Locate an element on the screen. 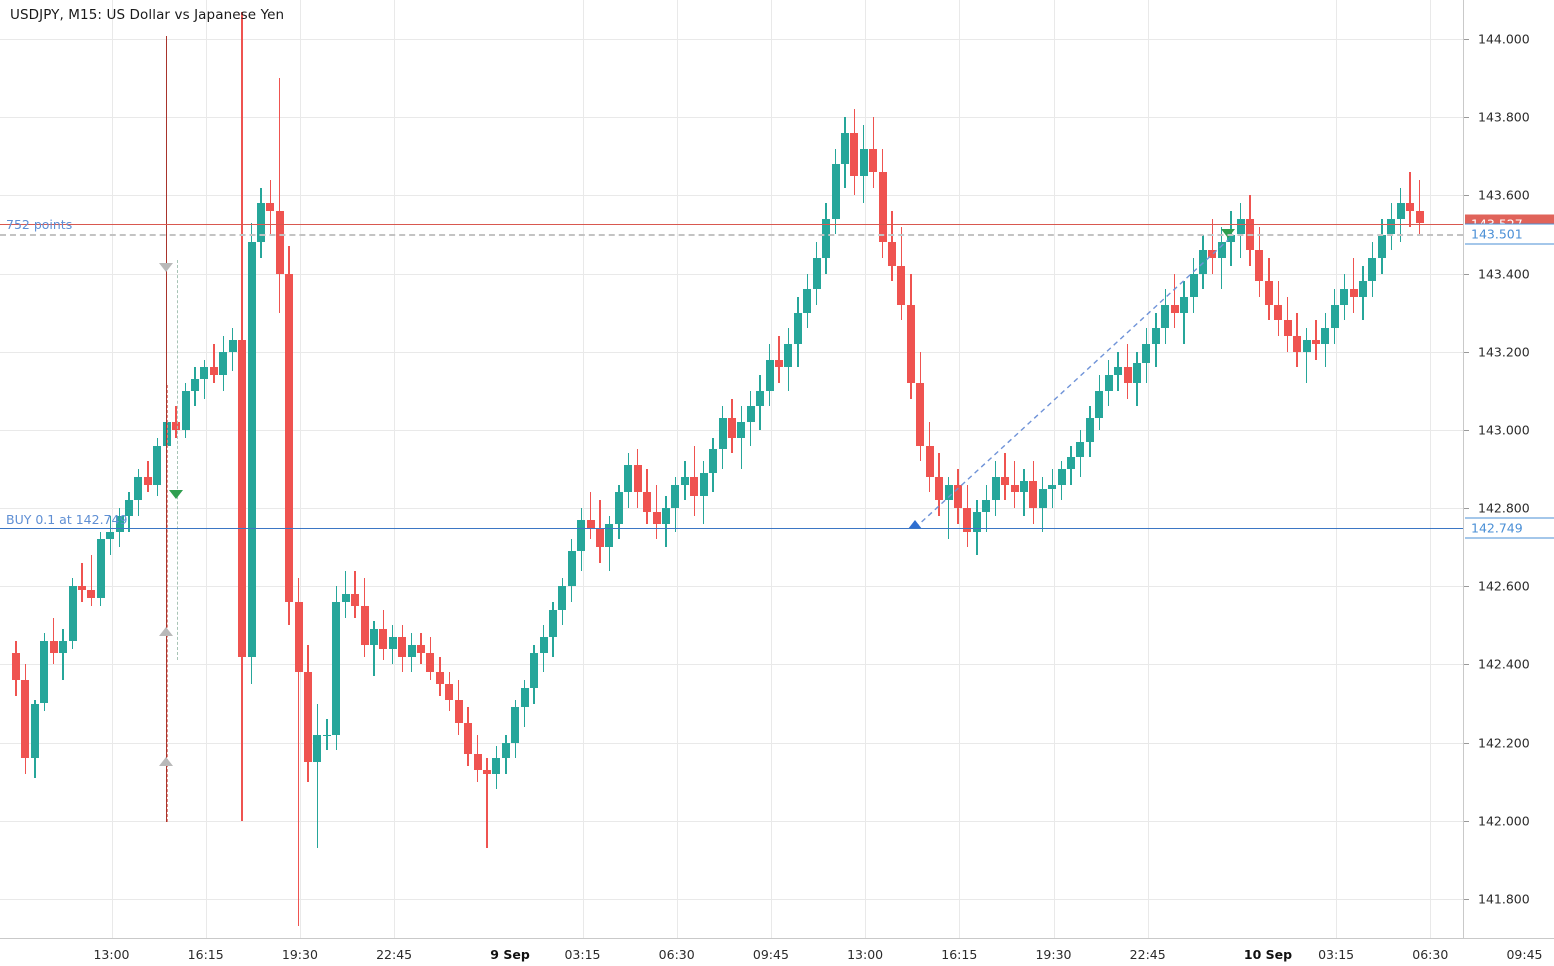  price-tick-label: 143.600 is located at coordinates (1504, 195).